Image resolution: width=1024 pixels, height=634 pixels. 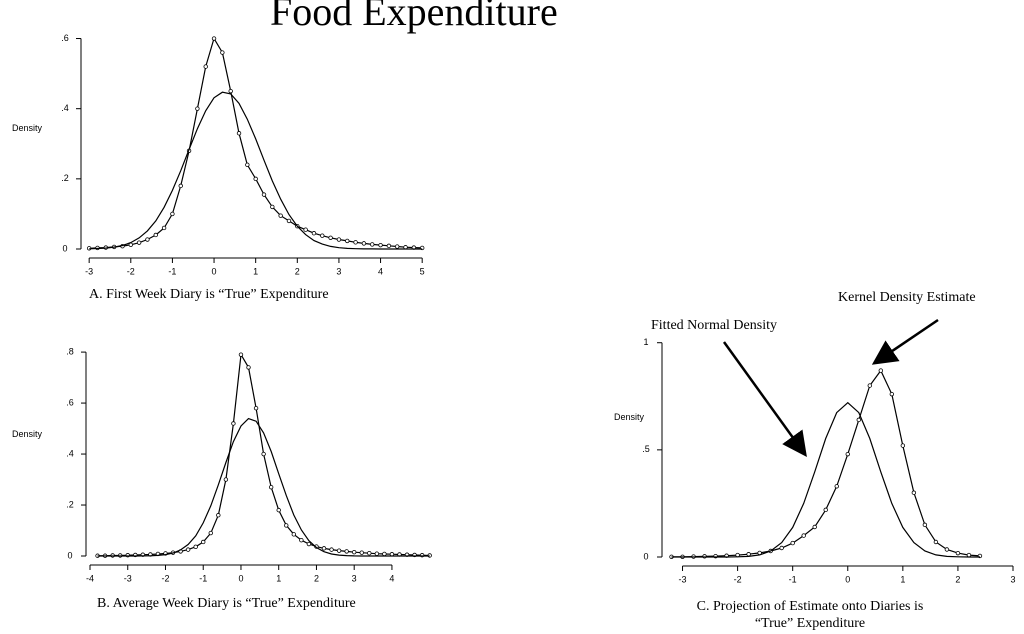 What do you see at coordinates (646, 449) in the screenshot?
I see `y-tick-label: .5` at bounding box center [646, 449].